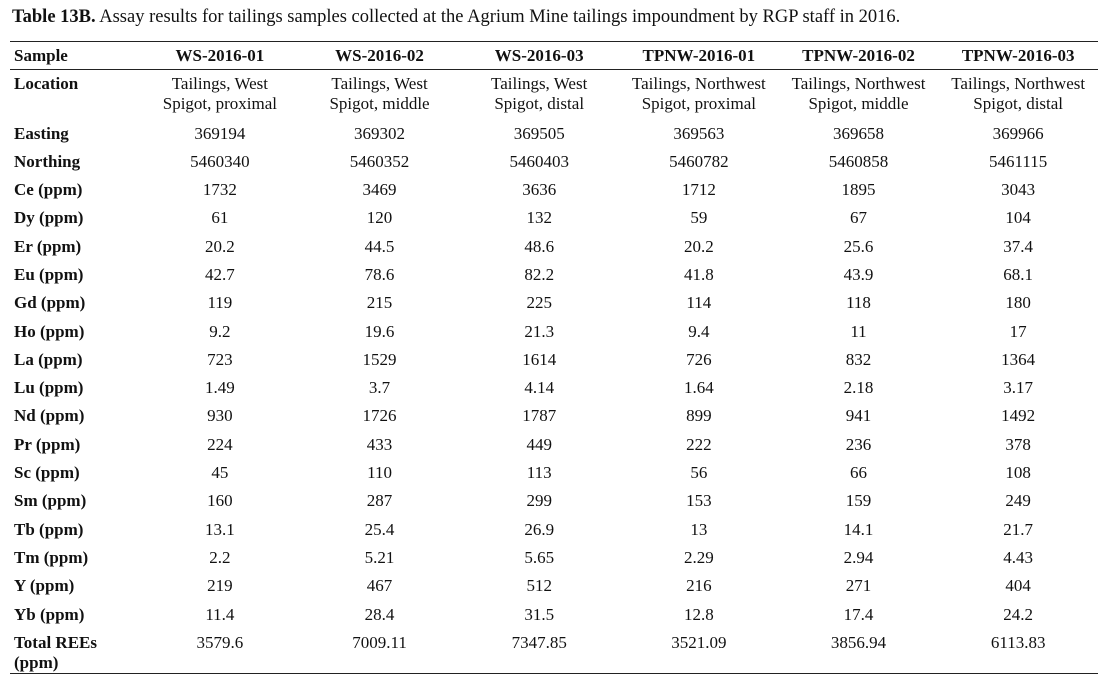 The image size is (1110, 692). Describe the element at coordinates (220, 161) in the screenshot. I see `table-cell: 5460340` at that location.